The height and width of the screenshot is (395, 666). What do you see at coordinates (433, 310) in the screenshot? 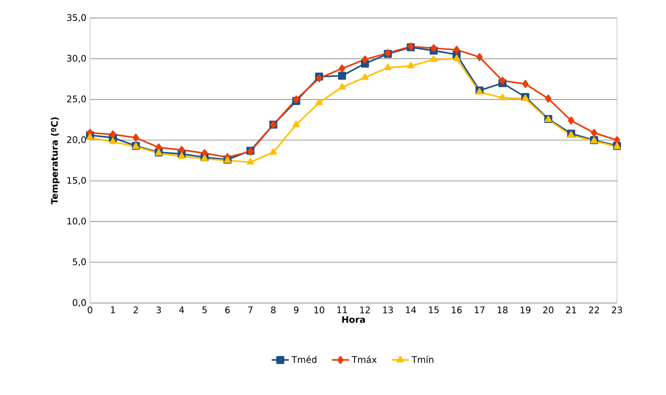
I see `x-tick-label: 15` at bounding box center [433, 310].